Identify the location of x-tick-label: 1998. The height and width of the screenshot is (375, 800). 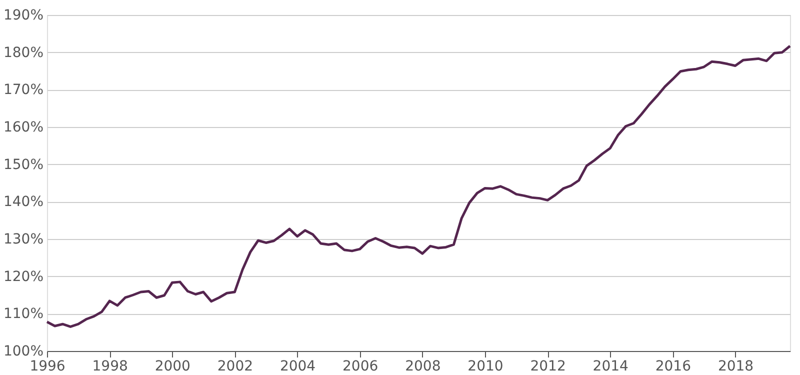
(110, 366).